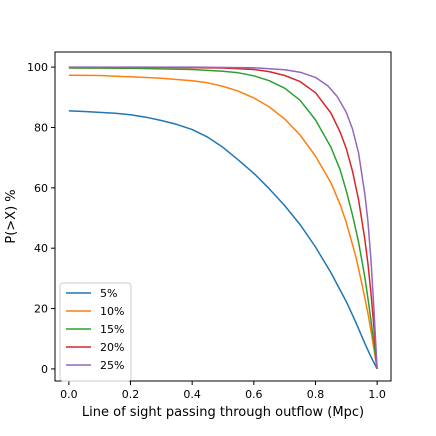 This screenshot has width=436, height=436. I want to click on y-tick-label: 40, so click(41, 248).